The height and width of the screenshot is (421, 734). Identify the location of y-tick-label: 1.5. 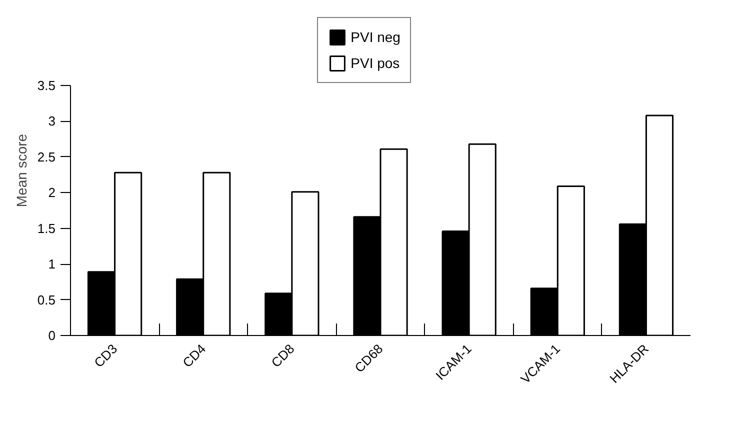
(46, 228).